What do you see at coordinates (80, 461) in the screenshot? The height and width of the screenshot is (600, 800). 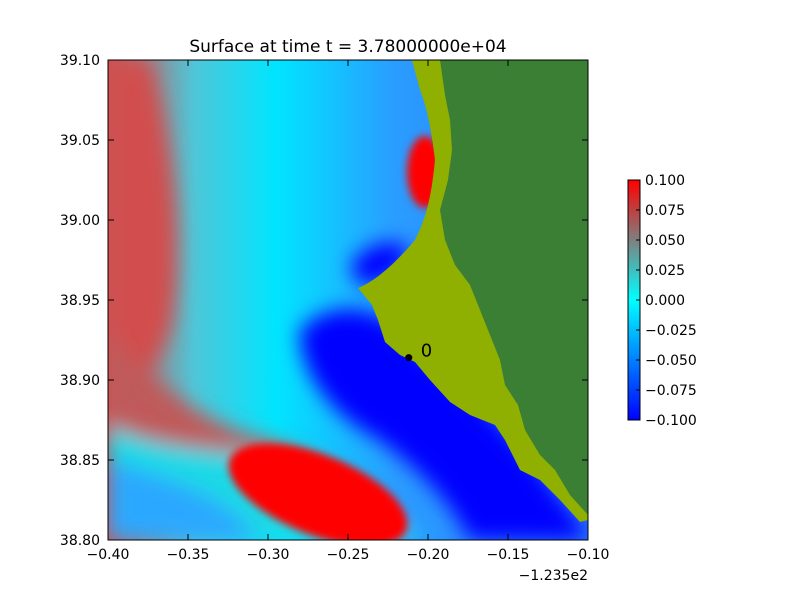 I see `y-tick-label: 38.85` at bounding box center [80, 461].